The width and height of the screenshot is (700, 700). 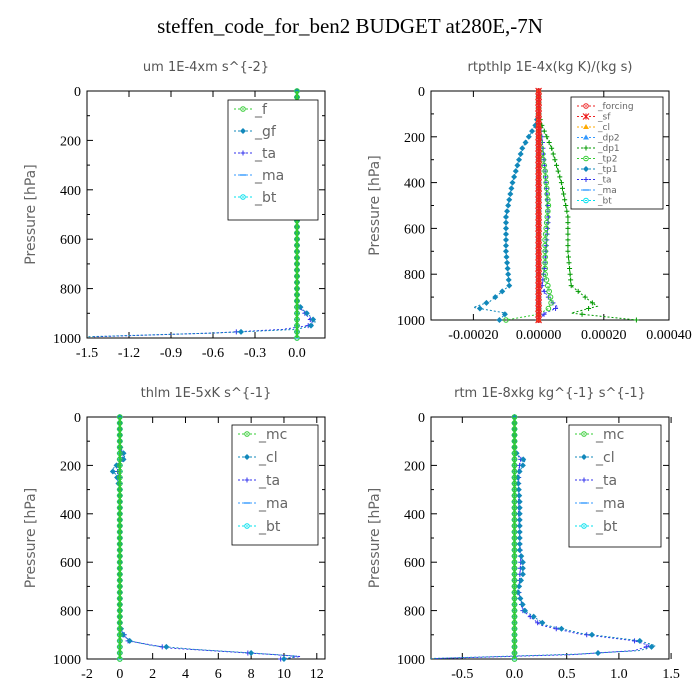 What do you see at coordinates (261, 110) in the screenshot?
I see `legend-label: _f` at bounding box center [261, 110].